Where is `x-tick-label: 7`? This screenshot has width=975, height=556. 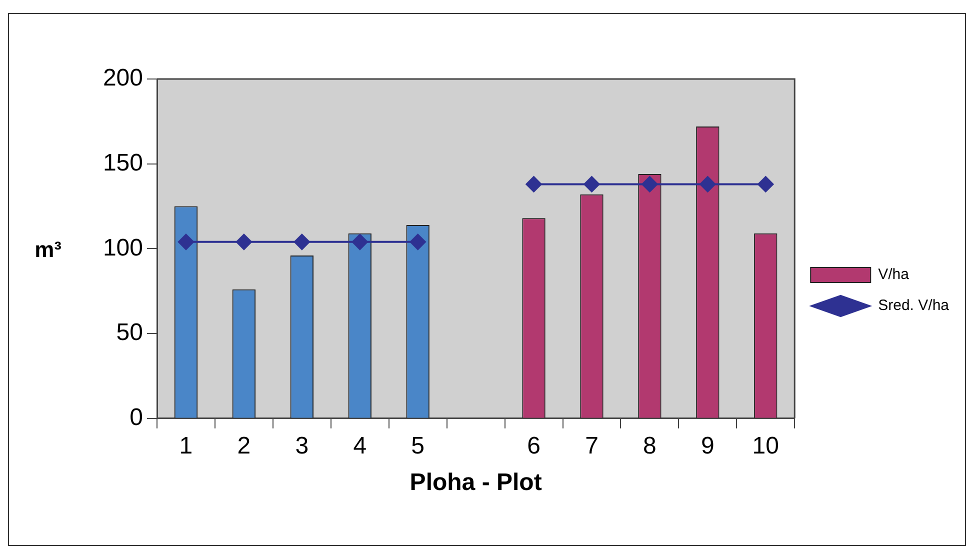
x-tick-label: 7 is located at coordinates (591, 446).